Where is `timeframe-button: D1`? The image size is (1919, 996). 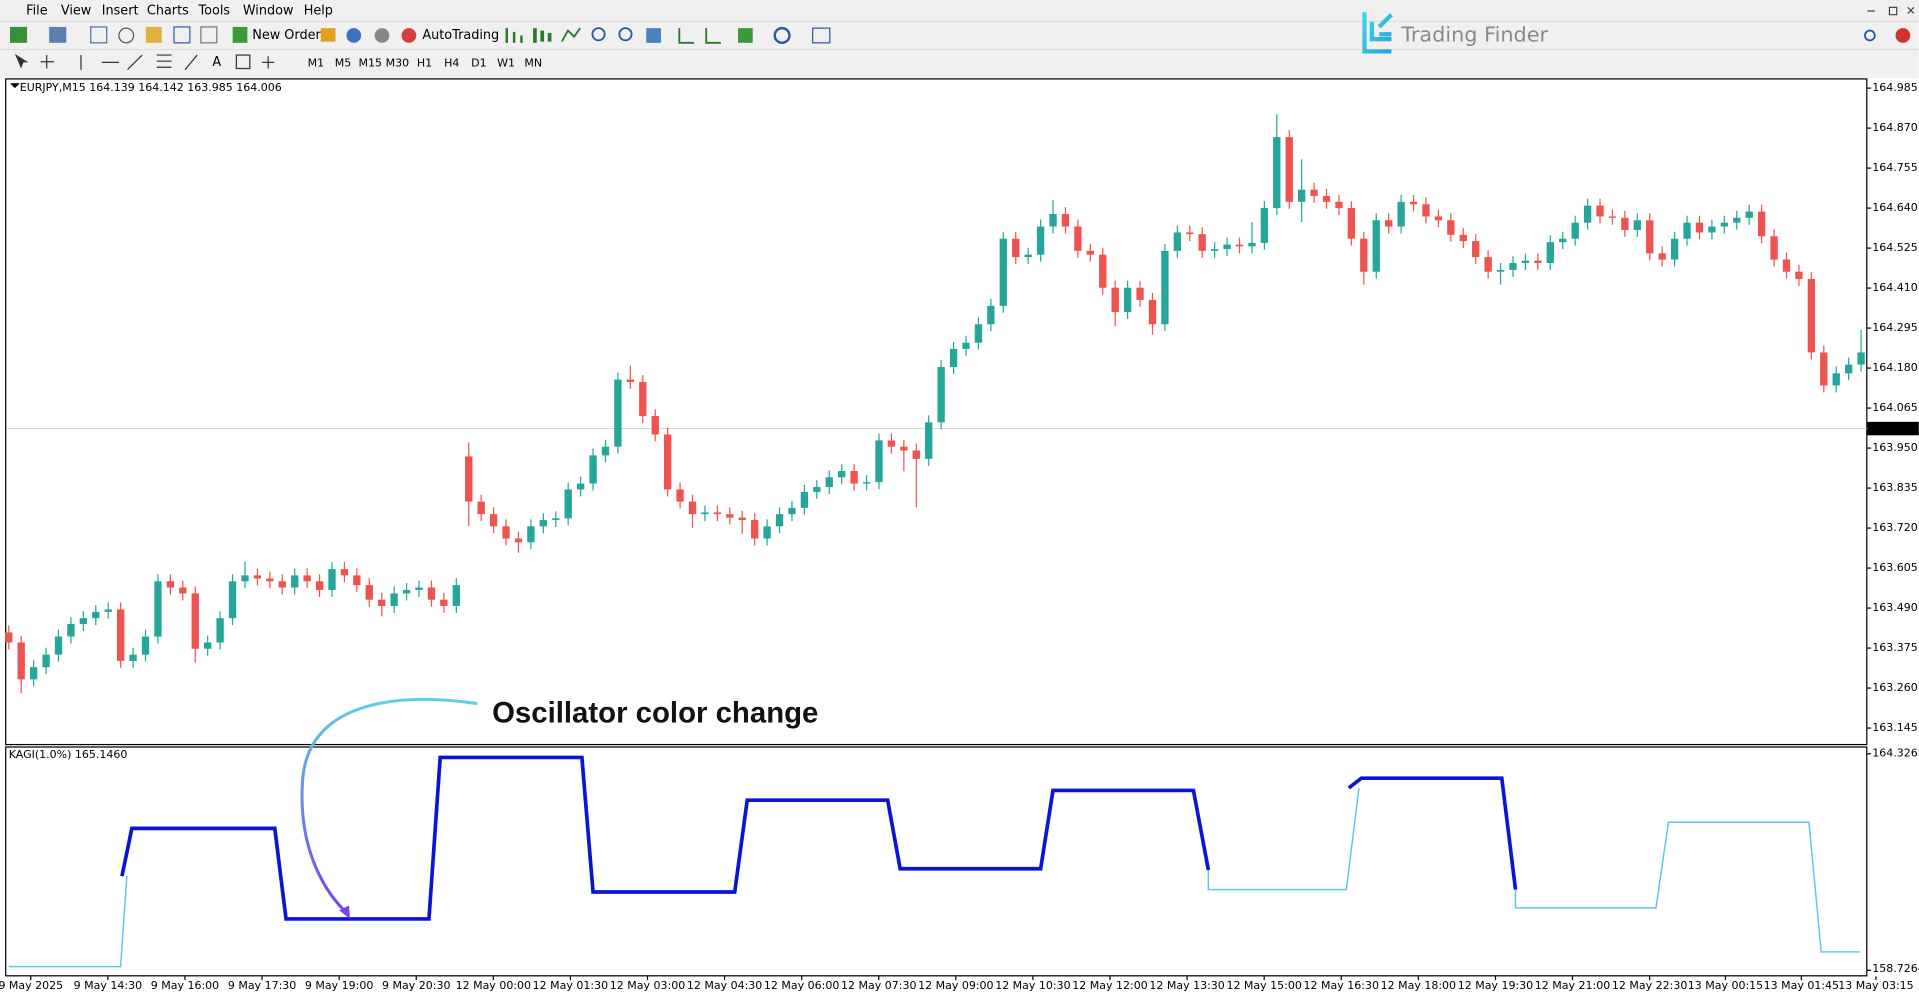
timeframe-button: D1 is located at coordinates (478, 63).